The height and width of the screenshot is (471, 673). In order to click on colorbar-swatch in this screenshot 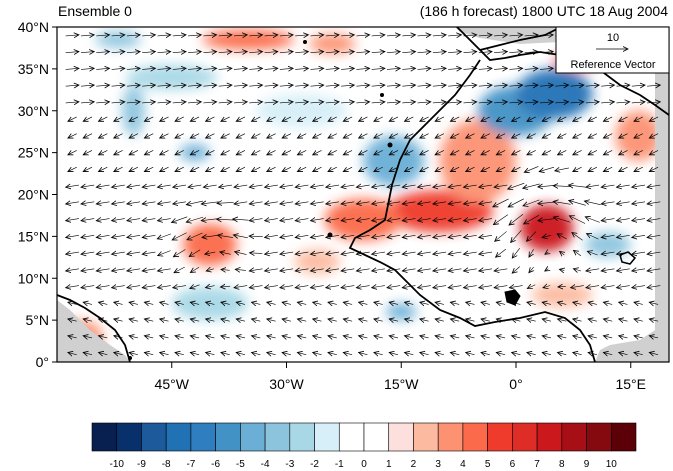, I will do `click(327, 437)`.